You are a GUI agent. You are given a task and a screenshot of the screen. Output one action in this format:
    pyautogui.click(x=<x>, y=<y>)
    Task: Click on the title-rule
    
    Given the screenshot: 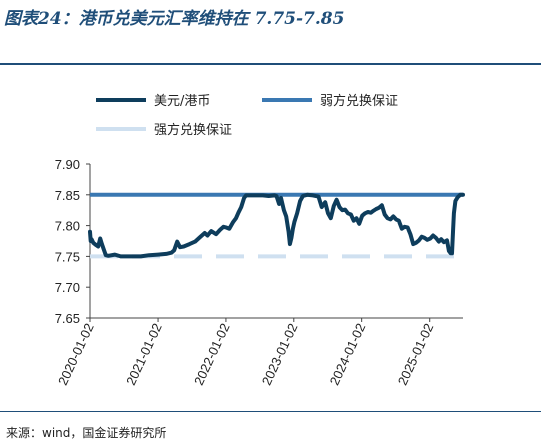 What is the action you would take?
    pyautogui.click(x=270, y=64)
    